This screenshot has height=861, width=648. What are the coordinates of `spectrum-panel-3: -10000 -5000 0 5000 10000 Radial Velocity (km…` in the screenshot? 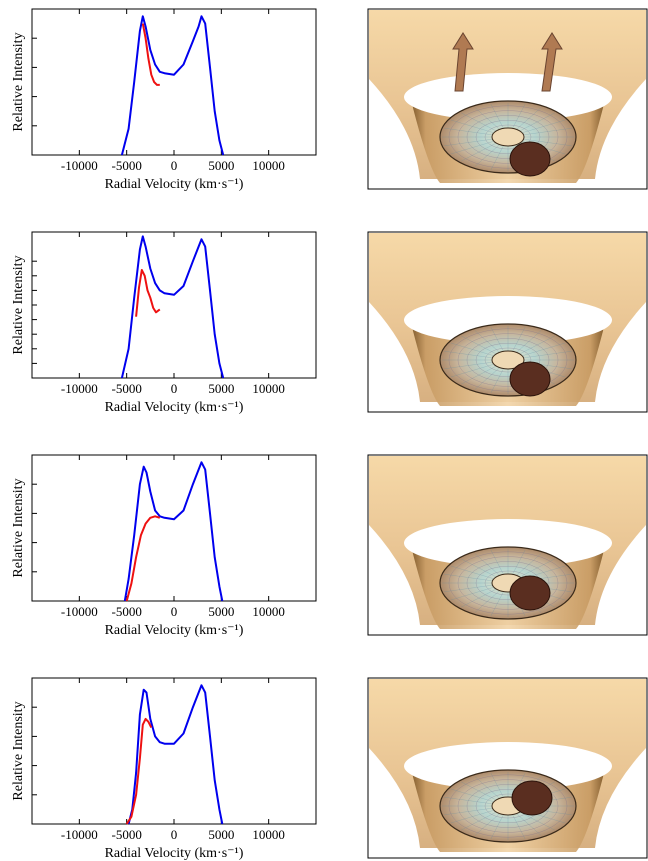 It's located at (164, 546).